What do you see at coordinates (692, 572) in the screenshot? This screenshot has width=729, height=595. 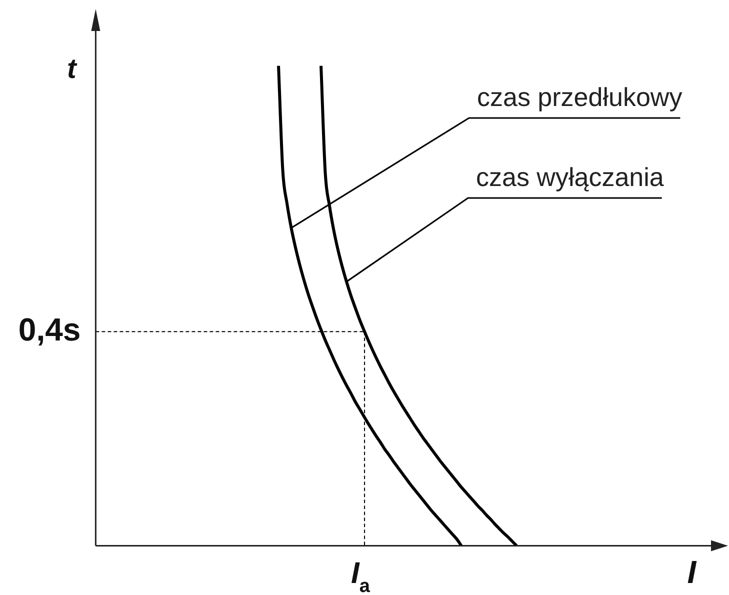 I see `x-axis-title: I` at bounding box center [692, 572].